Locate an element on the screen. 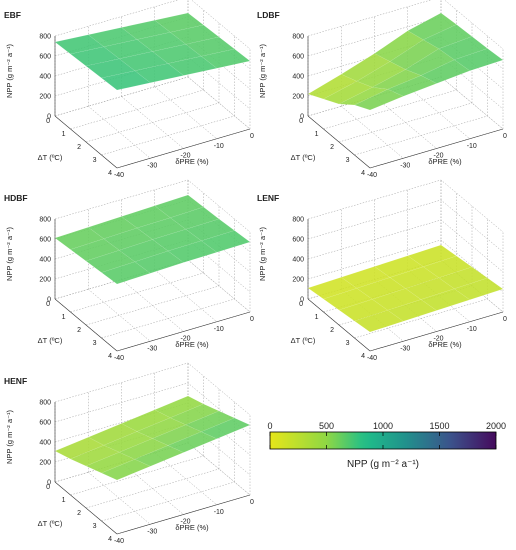 This screenshot has height=550, width=516. x-tick-label: 2 is located at coordinates (332, 330).